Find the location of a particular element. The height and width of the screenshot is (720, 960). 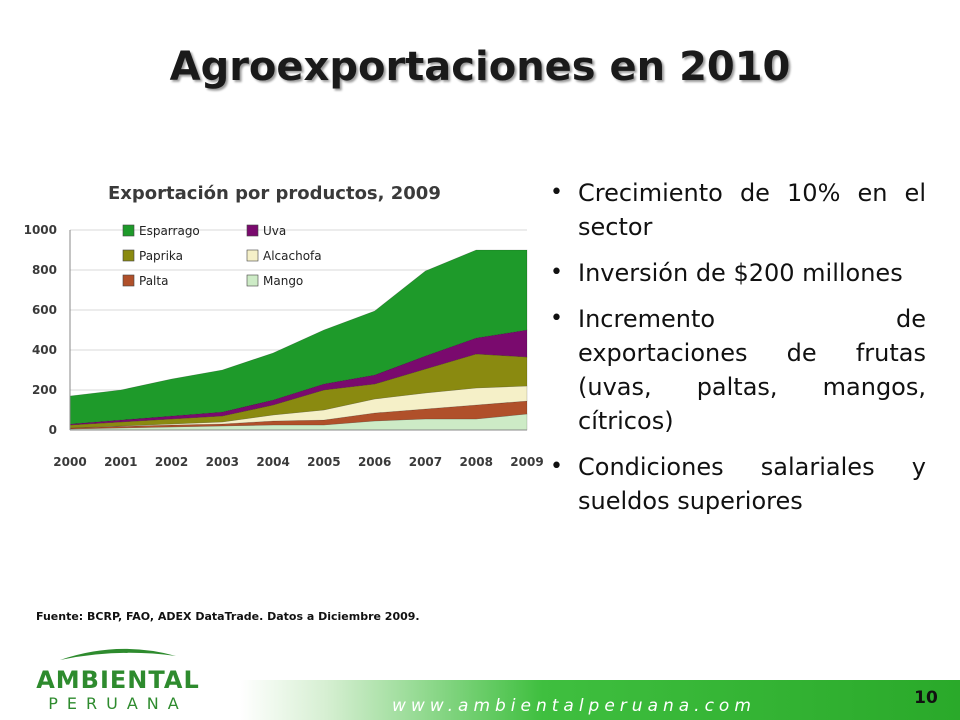

page-number: 10 is located at coordinates (926, 698).